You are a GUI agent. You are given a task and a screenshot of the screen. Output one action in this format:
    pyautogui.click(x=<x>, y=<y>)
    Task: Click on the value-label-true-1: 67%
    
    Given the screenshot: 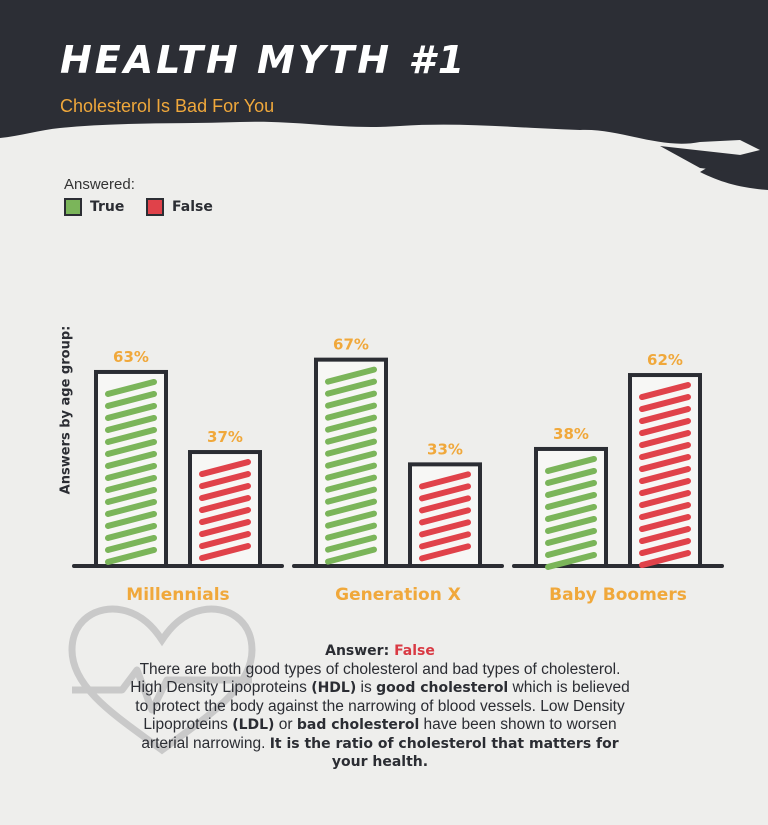 What is the action you would take?
    pyautogui.click(x=351, y=345)
    